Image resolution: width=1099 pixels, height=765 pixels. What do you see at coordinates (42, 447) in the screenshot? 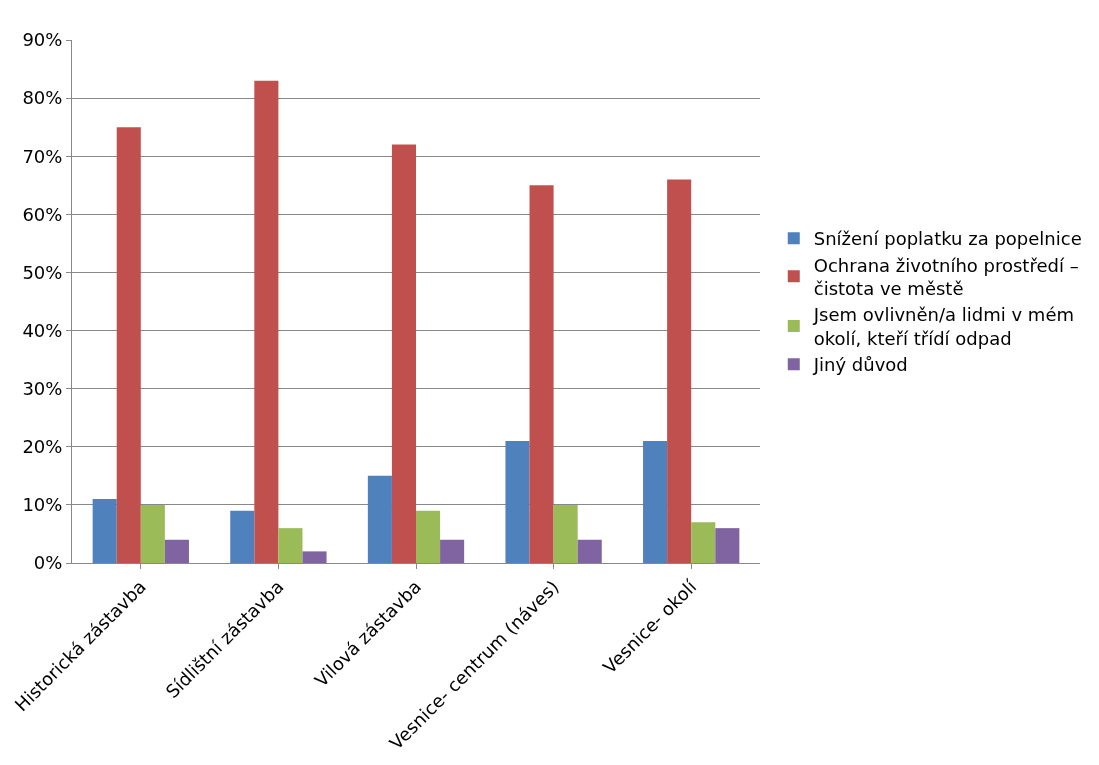
I see `y-tick-label: 20%` at bounding box center [42, 447].